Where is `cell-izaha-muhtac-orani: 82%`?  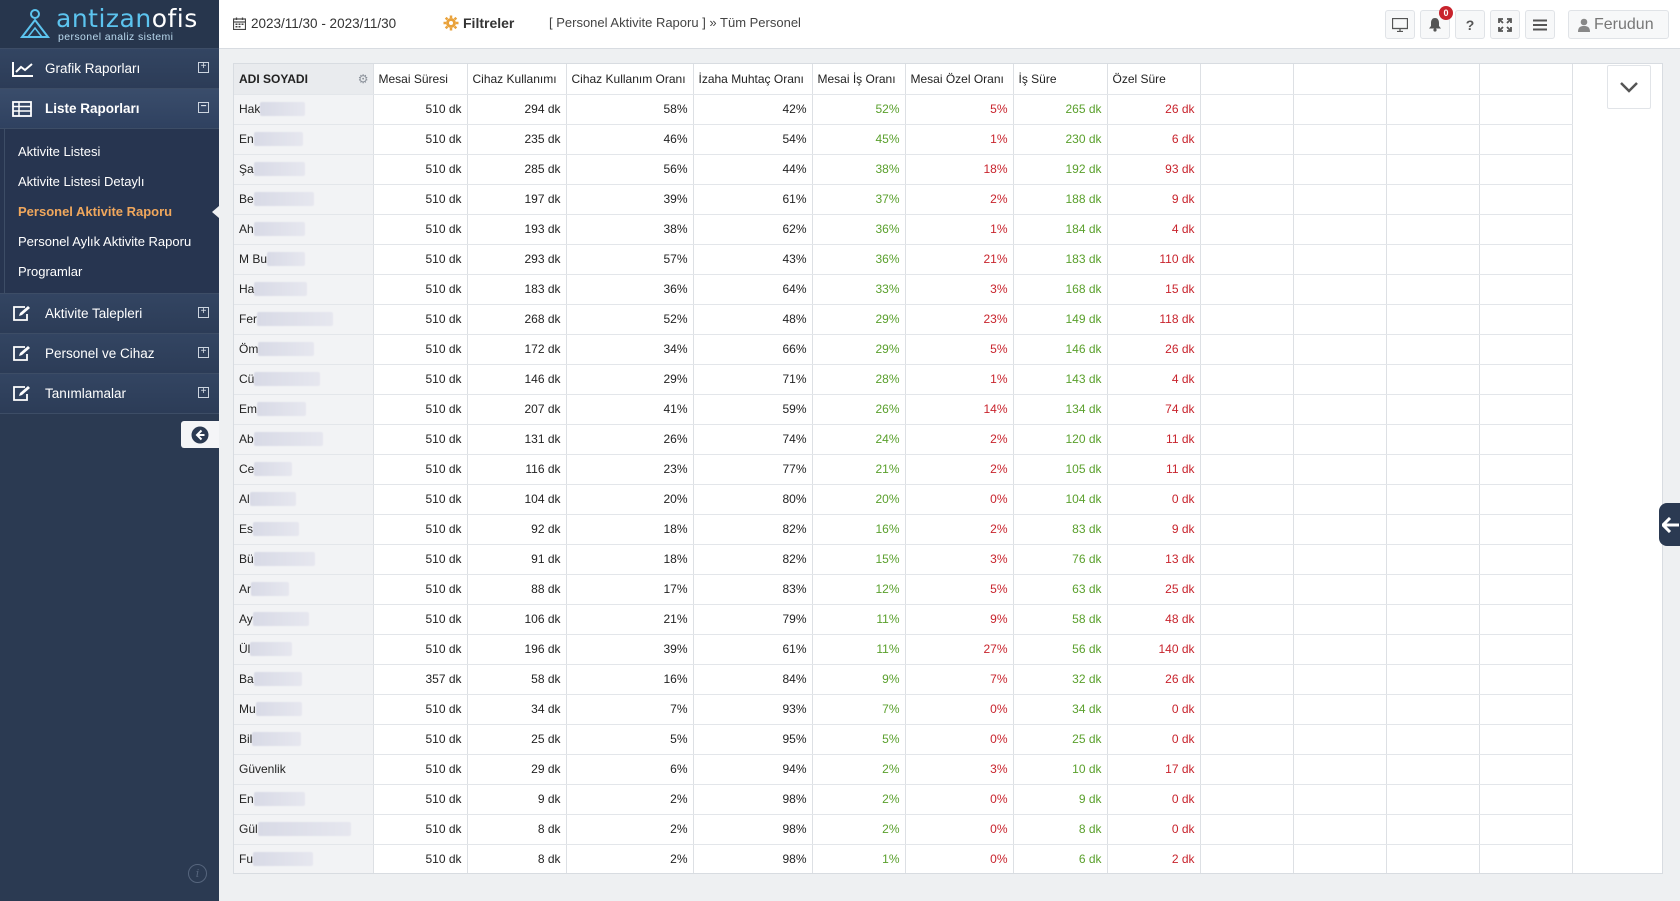 cell-izaha-muhtac-orani: 82% is located at coordinates (753, 559).